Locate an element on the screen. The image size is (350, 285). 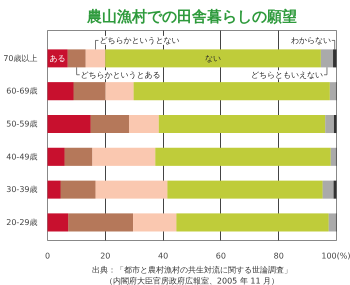
series-label: ある is located at coordinates (58, 58).